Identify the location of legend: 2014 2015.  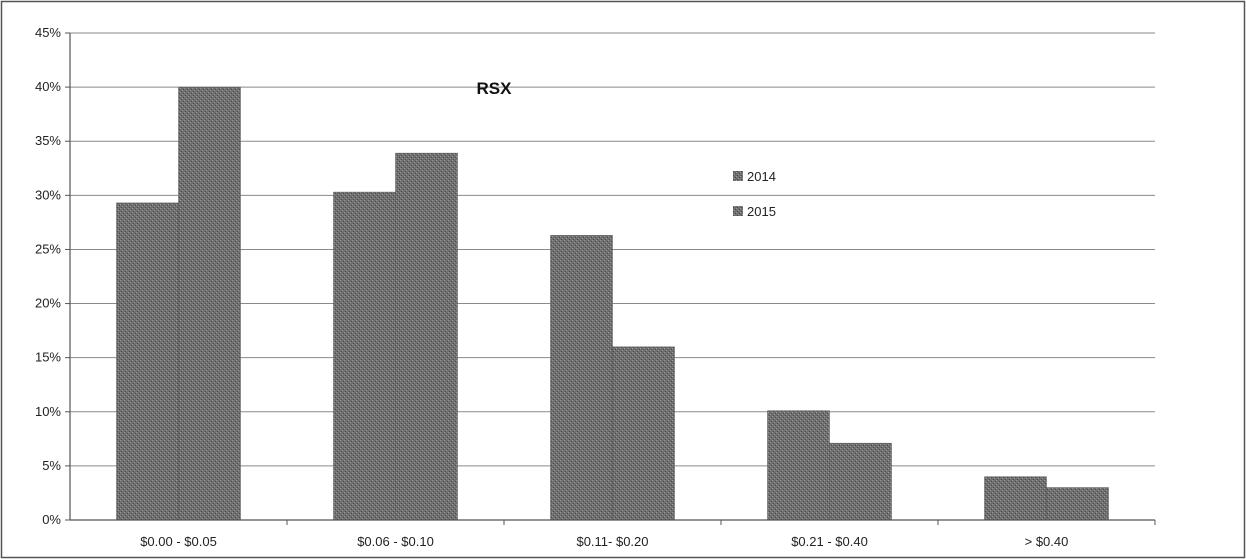
(754, 194).